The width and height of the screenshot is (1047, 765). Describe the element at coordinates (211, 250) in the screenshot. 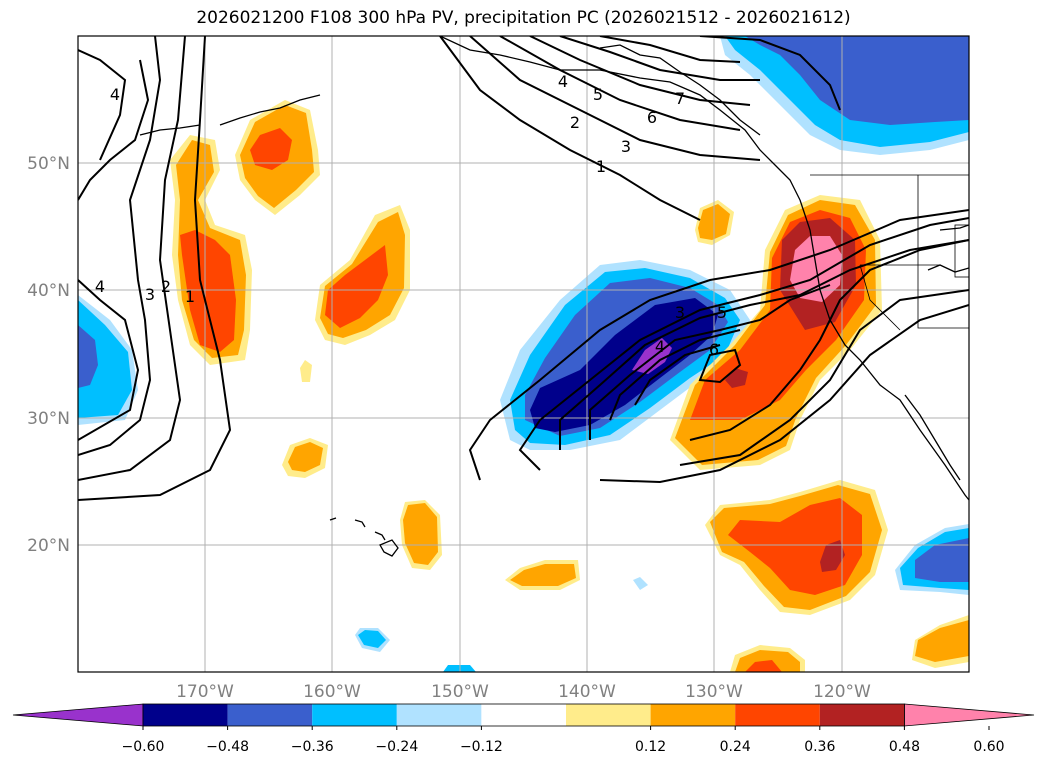

I see `positive-blob-west` at that location.